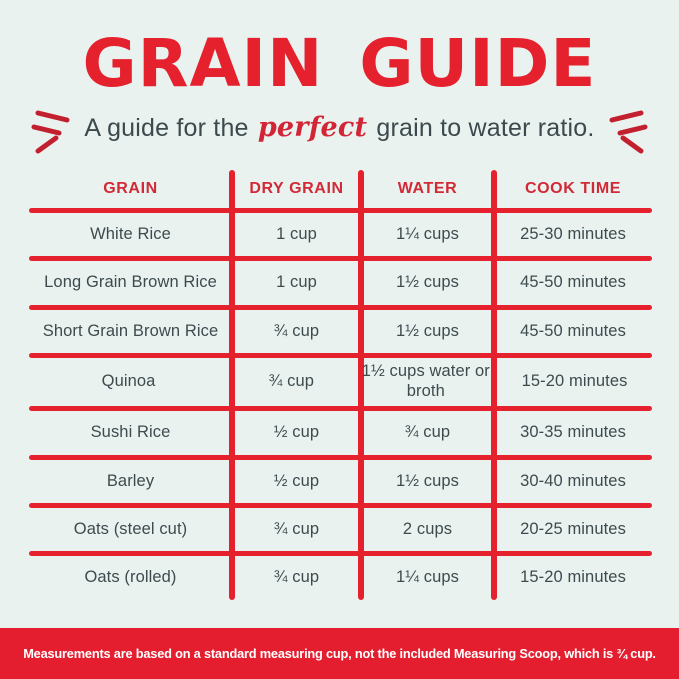 The height and width of the screenshot is (679, 679). What do you see at coordinates (312, 127) in the screenshot?
I see `subtitle-highlight: perfect` at bounding box center [312, 127].